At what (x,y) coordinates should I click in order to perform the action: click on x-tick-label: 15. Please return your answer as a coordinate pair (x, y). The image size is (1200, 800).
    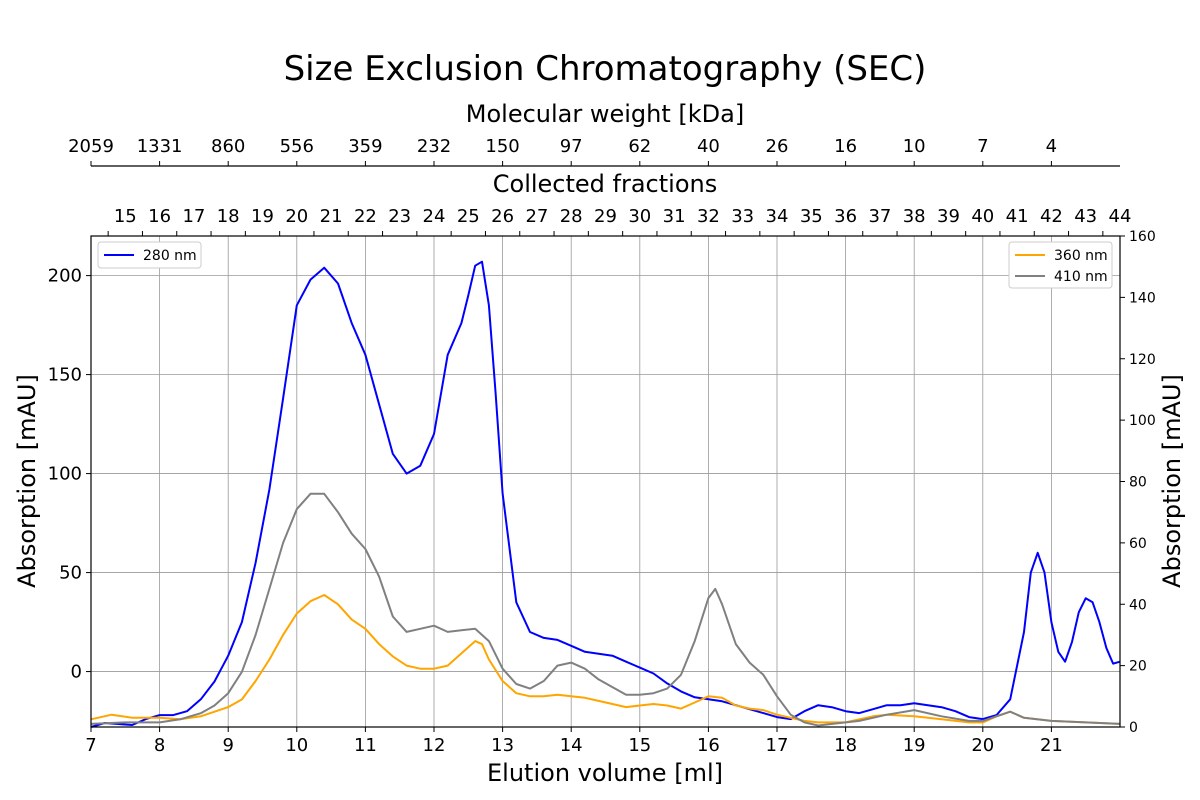
    Looking at the image, I should click on (639, 745).